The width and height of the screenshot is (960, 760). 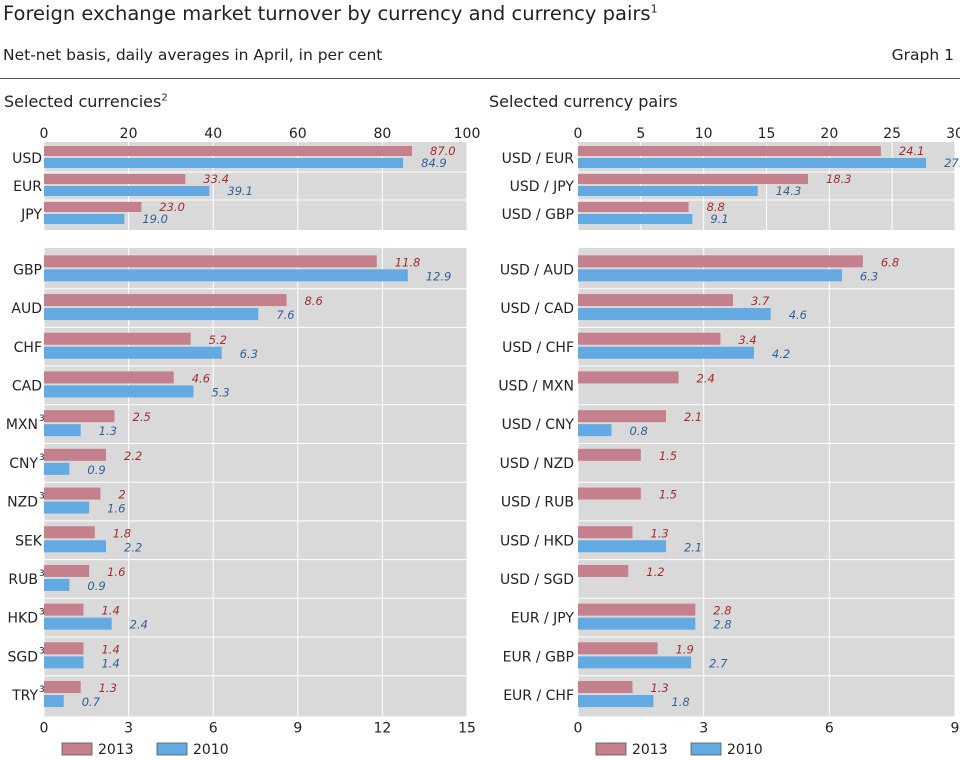 What do you see at coordinates (537, 270) in the screenshot?
I see `right-bottom-category-label: USD / AUD` at bounding box center [537, 270].